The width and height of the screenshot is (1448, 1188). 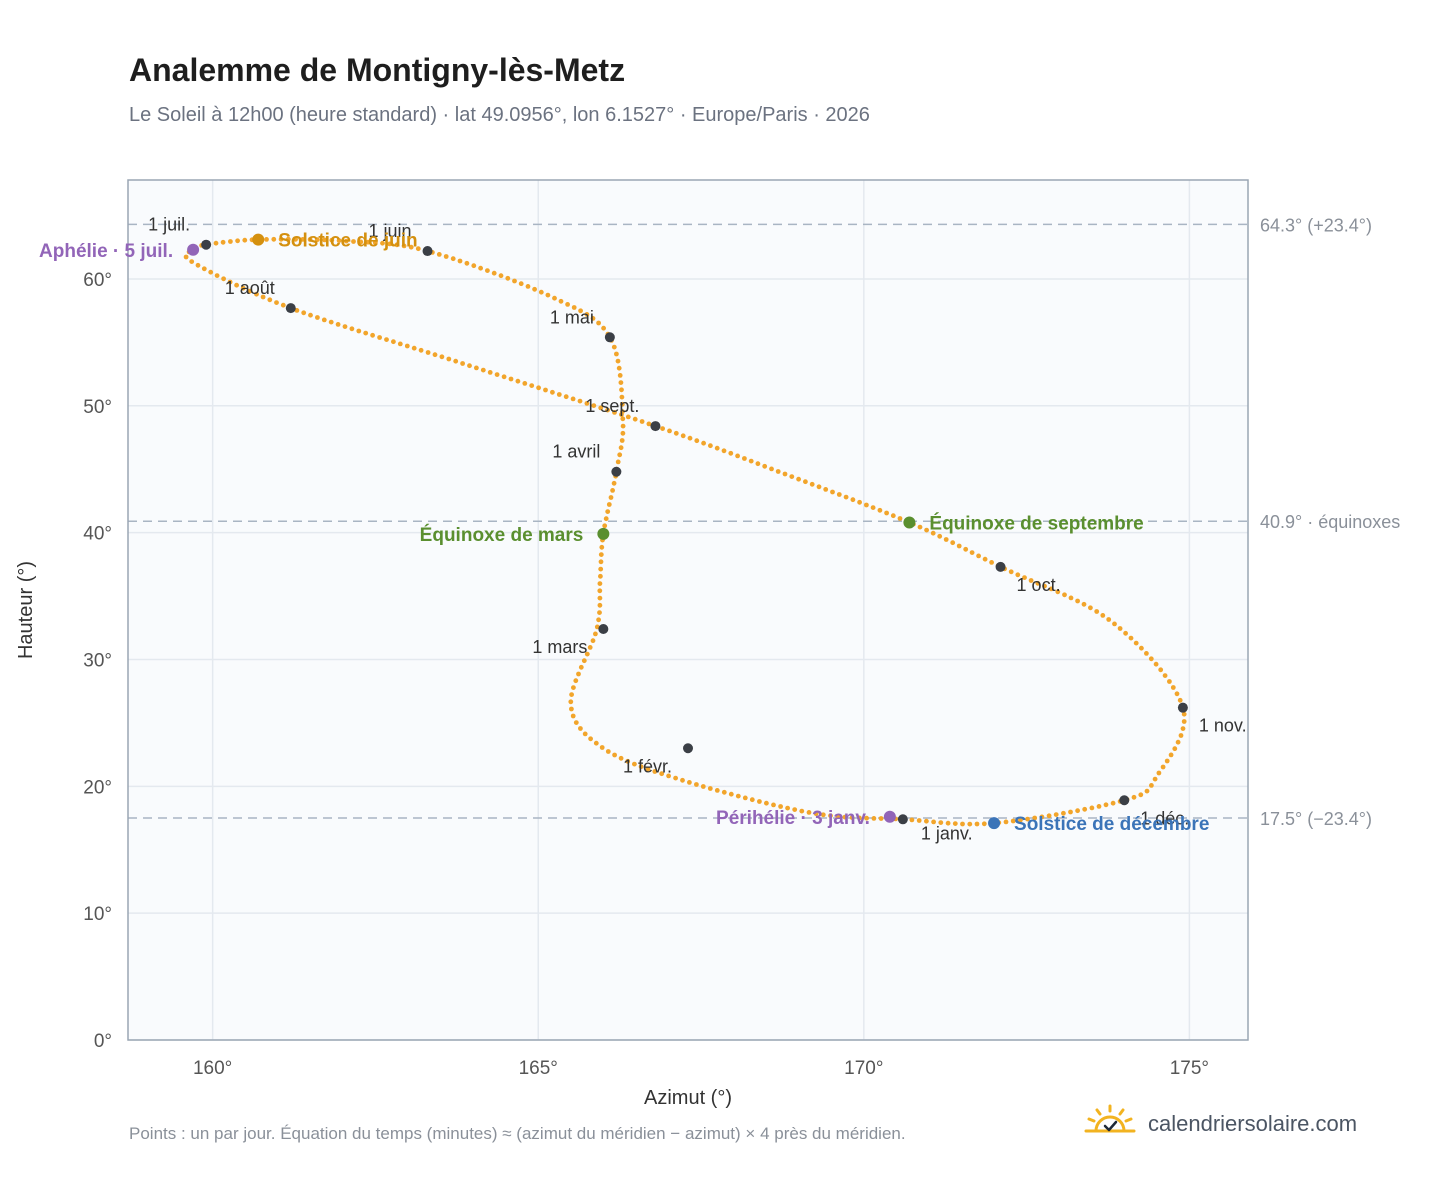 What do you see at coordinates (1039, 585) in the screenshot?
I see `month-label: 1 oct.` at bounding box center [1039, 585].